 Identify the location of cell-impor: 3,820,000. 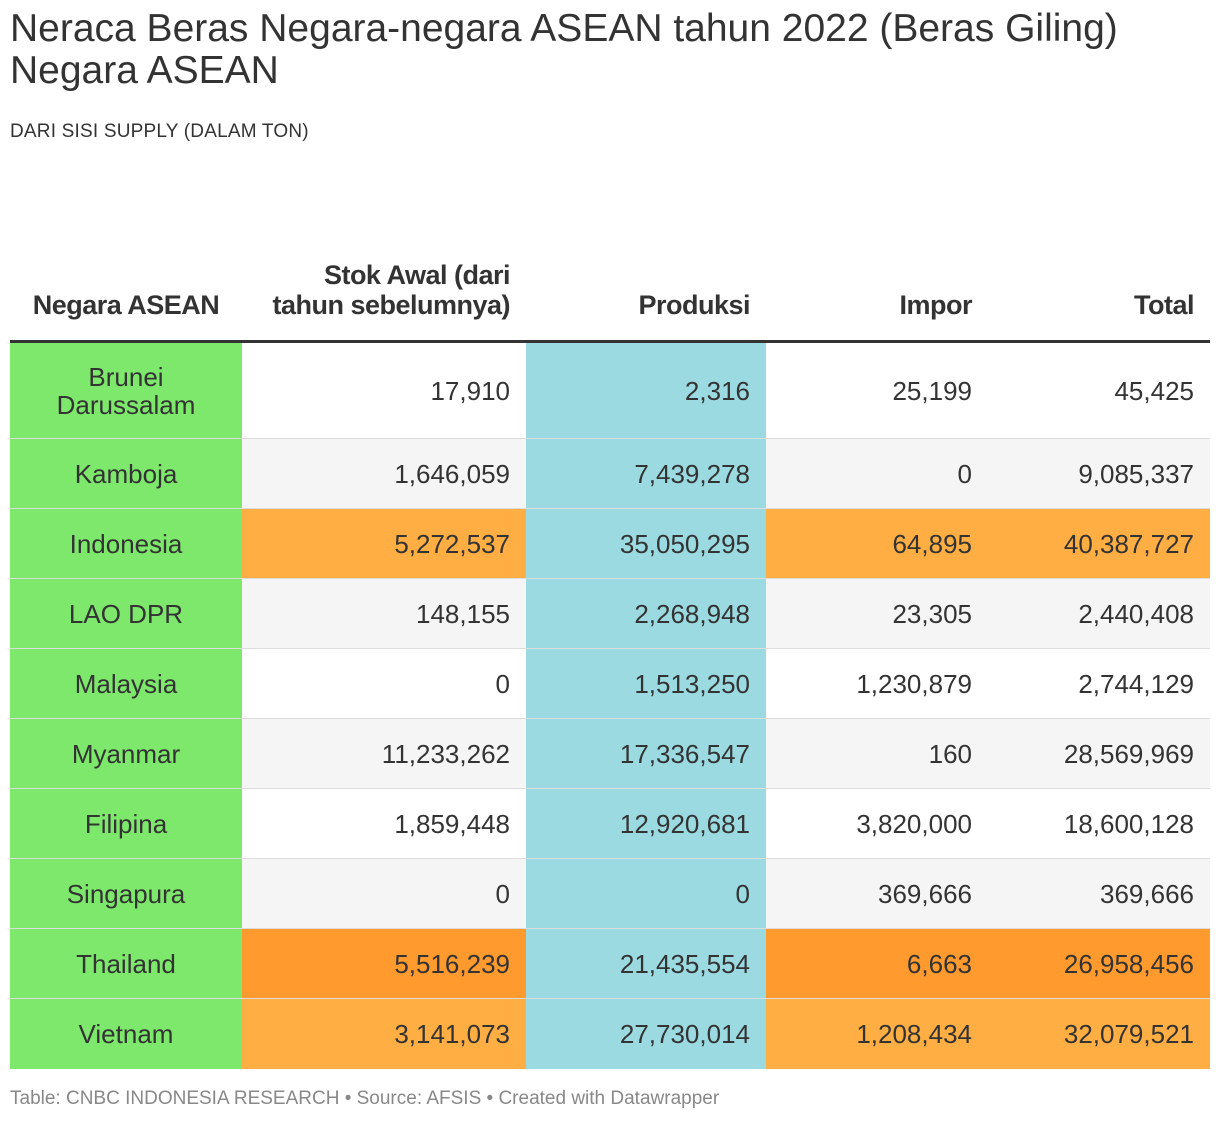
(877, 823).